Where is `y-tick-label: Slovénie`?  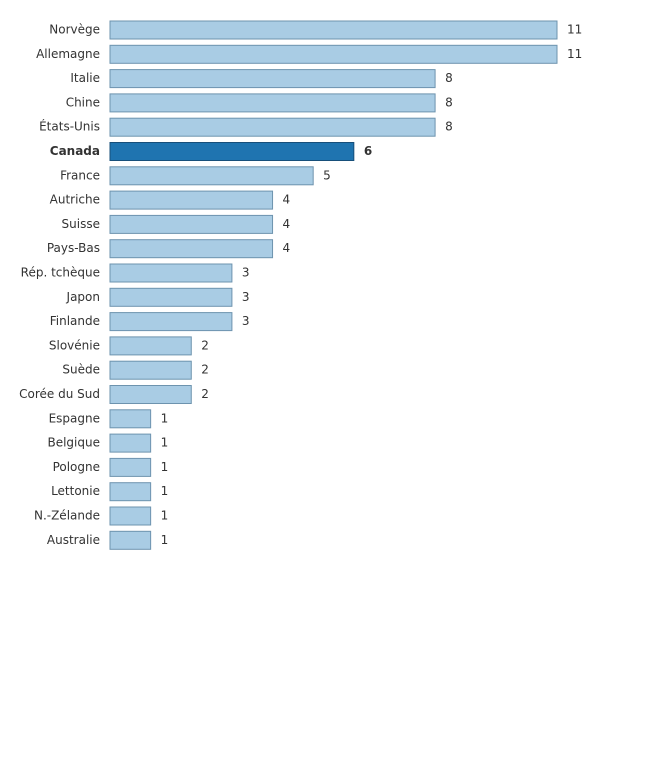 y-tick-label: Slovénie is located at coordinates (74, 345).